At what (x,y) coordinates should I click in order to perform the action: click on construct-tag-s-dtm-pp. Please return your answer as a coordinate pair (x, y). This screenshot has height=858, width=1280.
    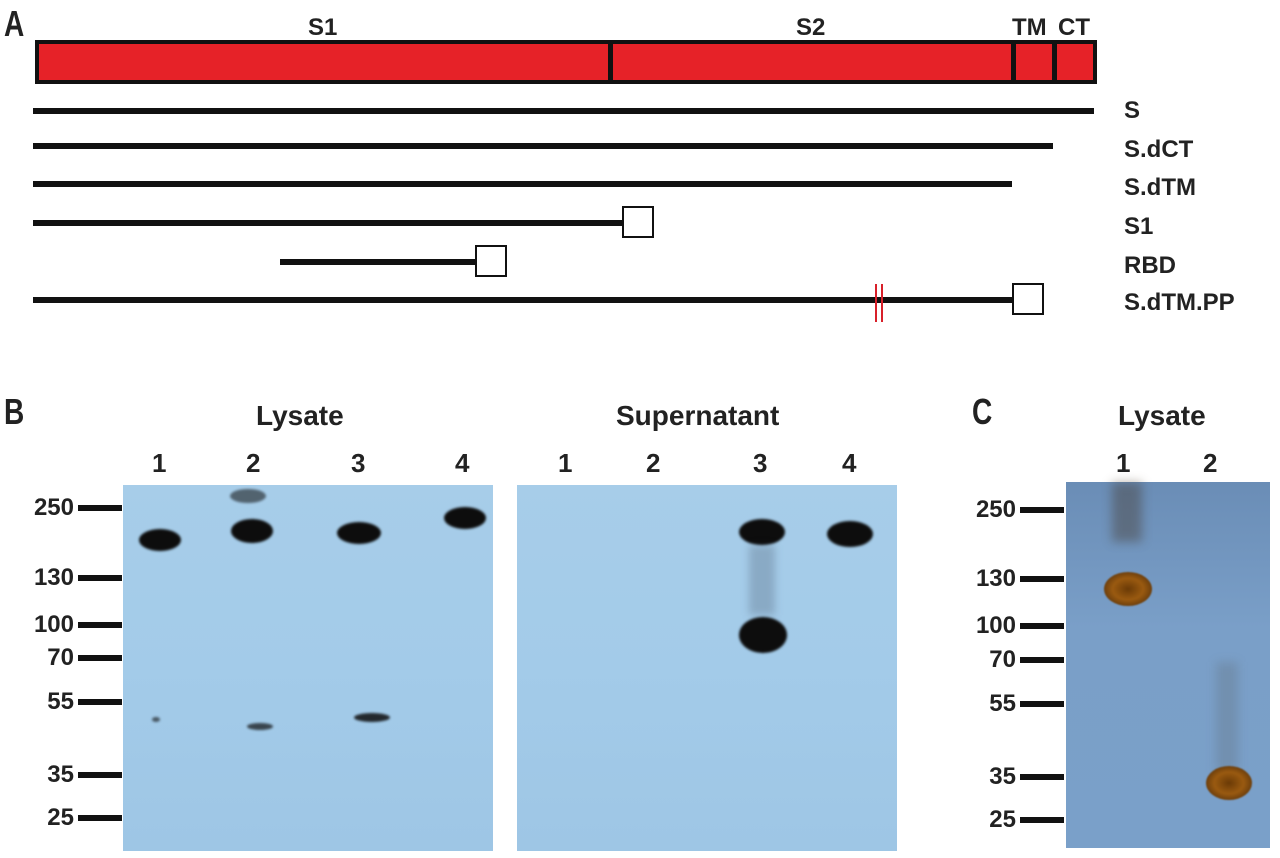
    Looking at the image, I should click on (1028, 299).